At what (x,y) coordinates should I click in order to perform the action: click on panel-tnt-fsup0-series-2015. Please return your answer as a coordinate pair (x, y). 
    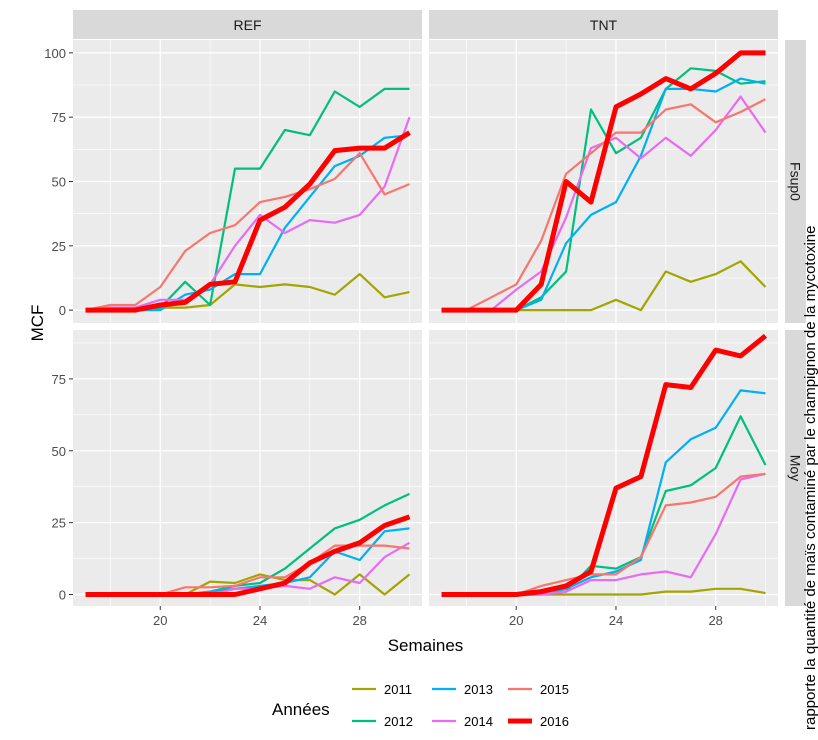
    Looking at the image, I should click on (604, 205).